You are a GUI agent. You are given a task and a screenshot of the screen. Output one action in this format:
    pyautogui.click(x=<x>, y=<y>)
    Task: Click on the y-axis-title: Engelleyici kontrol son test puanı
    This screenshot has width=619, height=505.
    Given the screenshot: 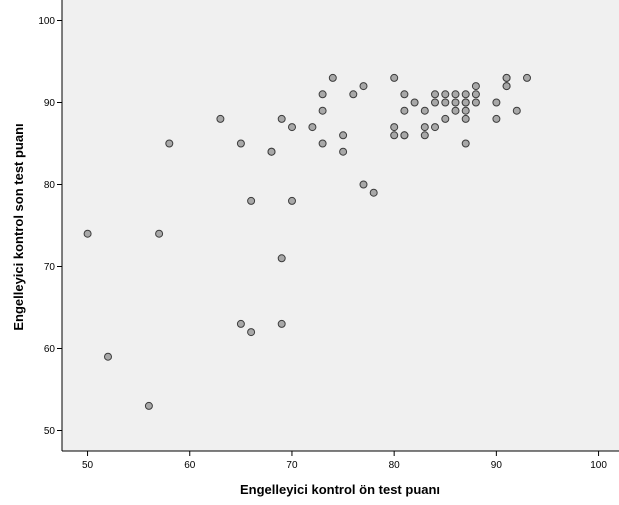 What is the action you would take?
    pyautogui.click(x=18, y=226)
    